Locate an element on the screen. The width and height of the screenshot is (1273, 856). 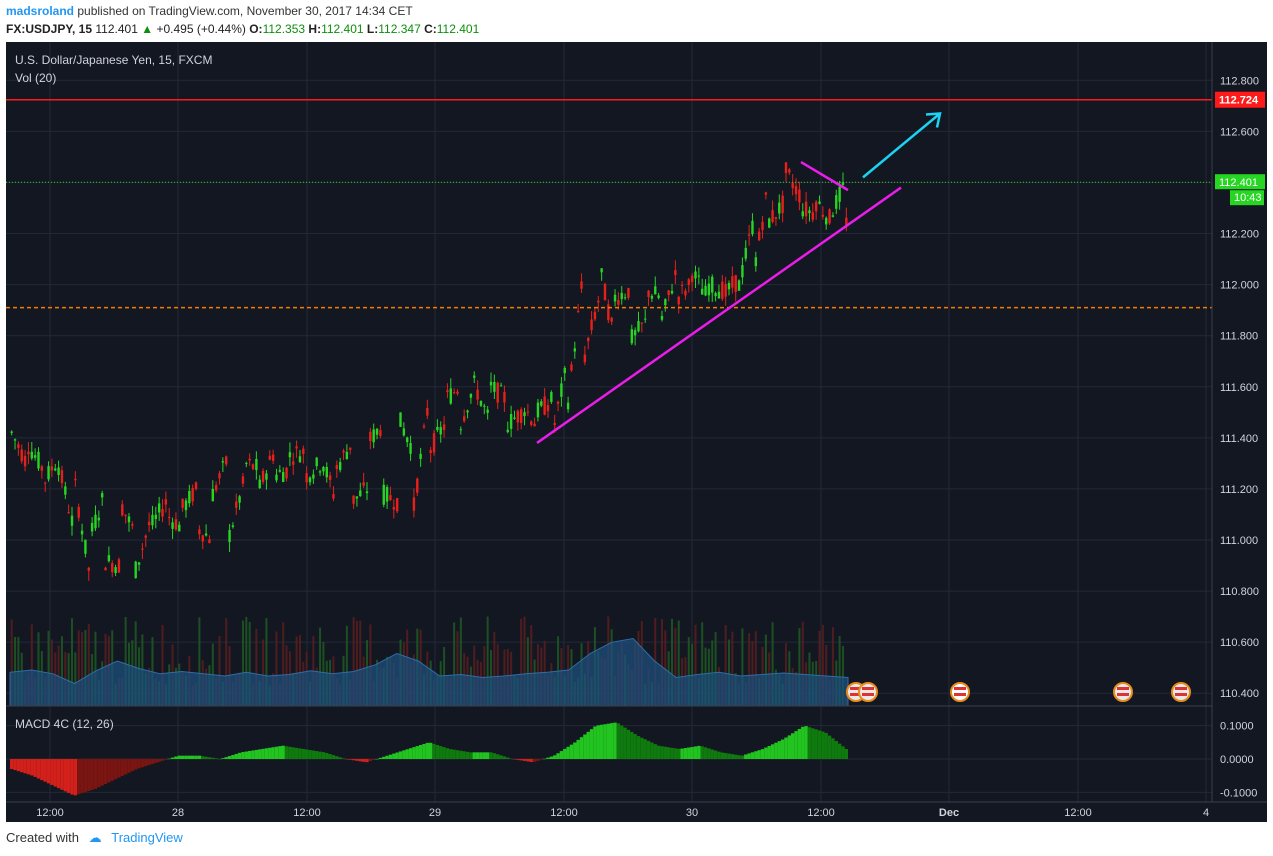
event-flag-stripe is located at coordinates (868, 694).